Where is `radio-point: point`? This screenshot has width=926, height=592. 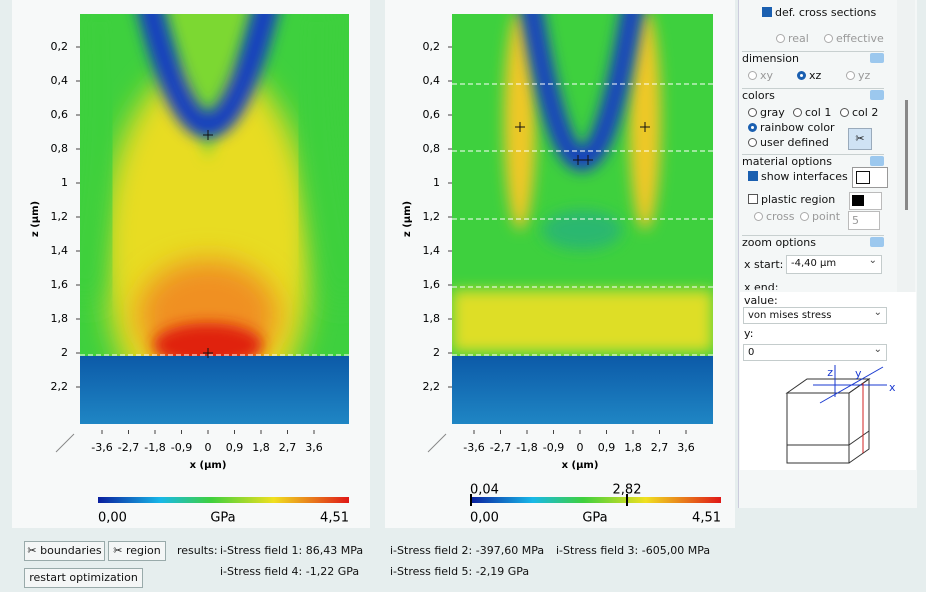
radio-point: point is located at coordinates (820, 216).